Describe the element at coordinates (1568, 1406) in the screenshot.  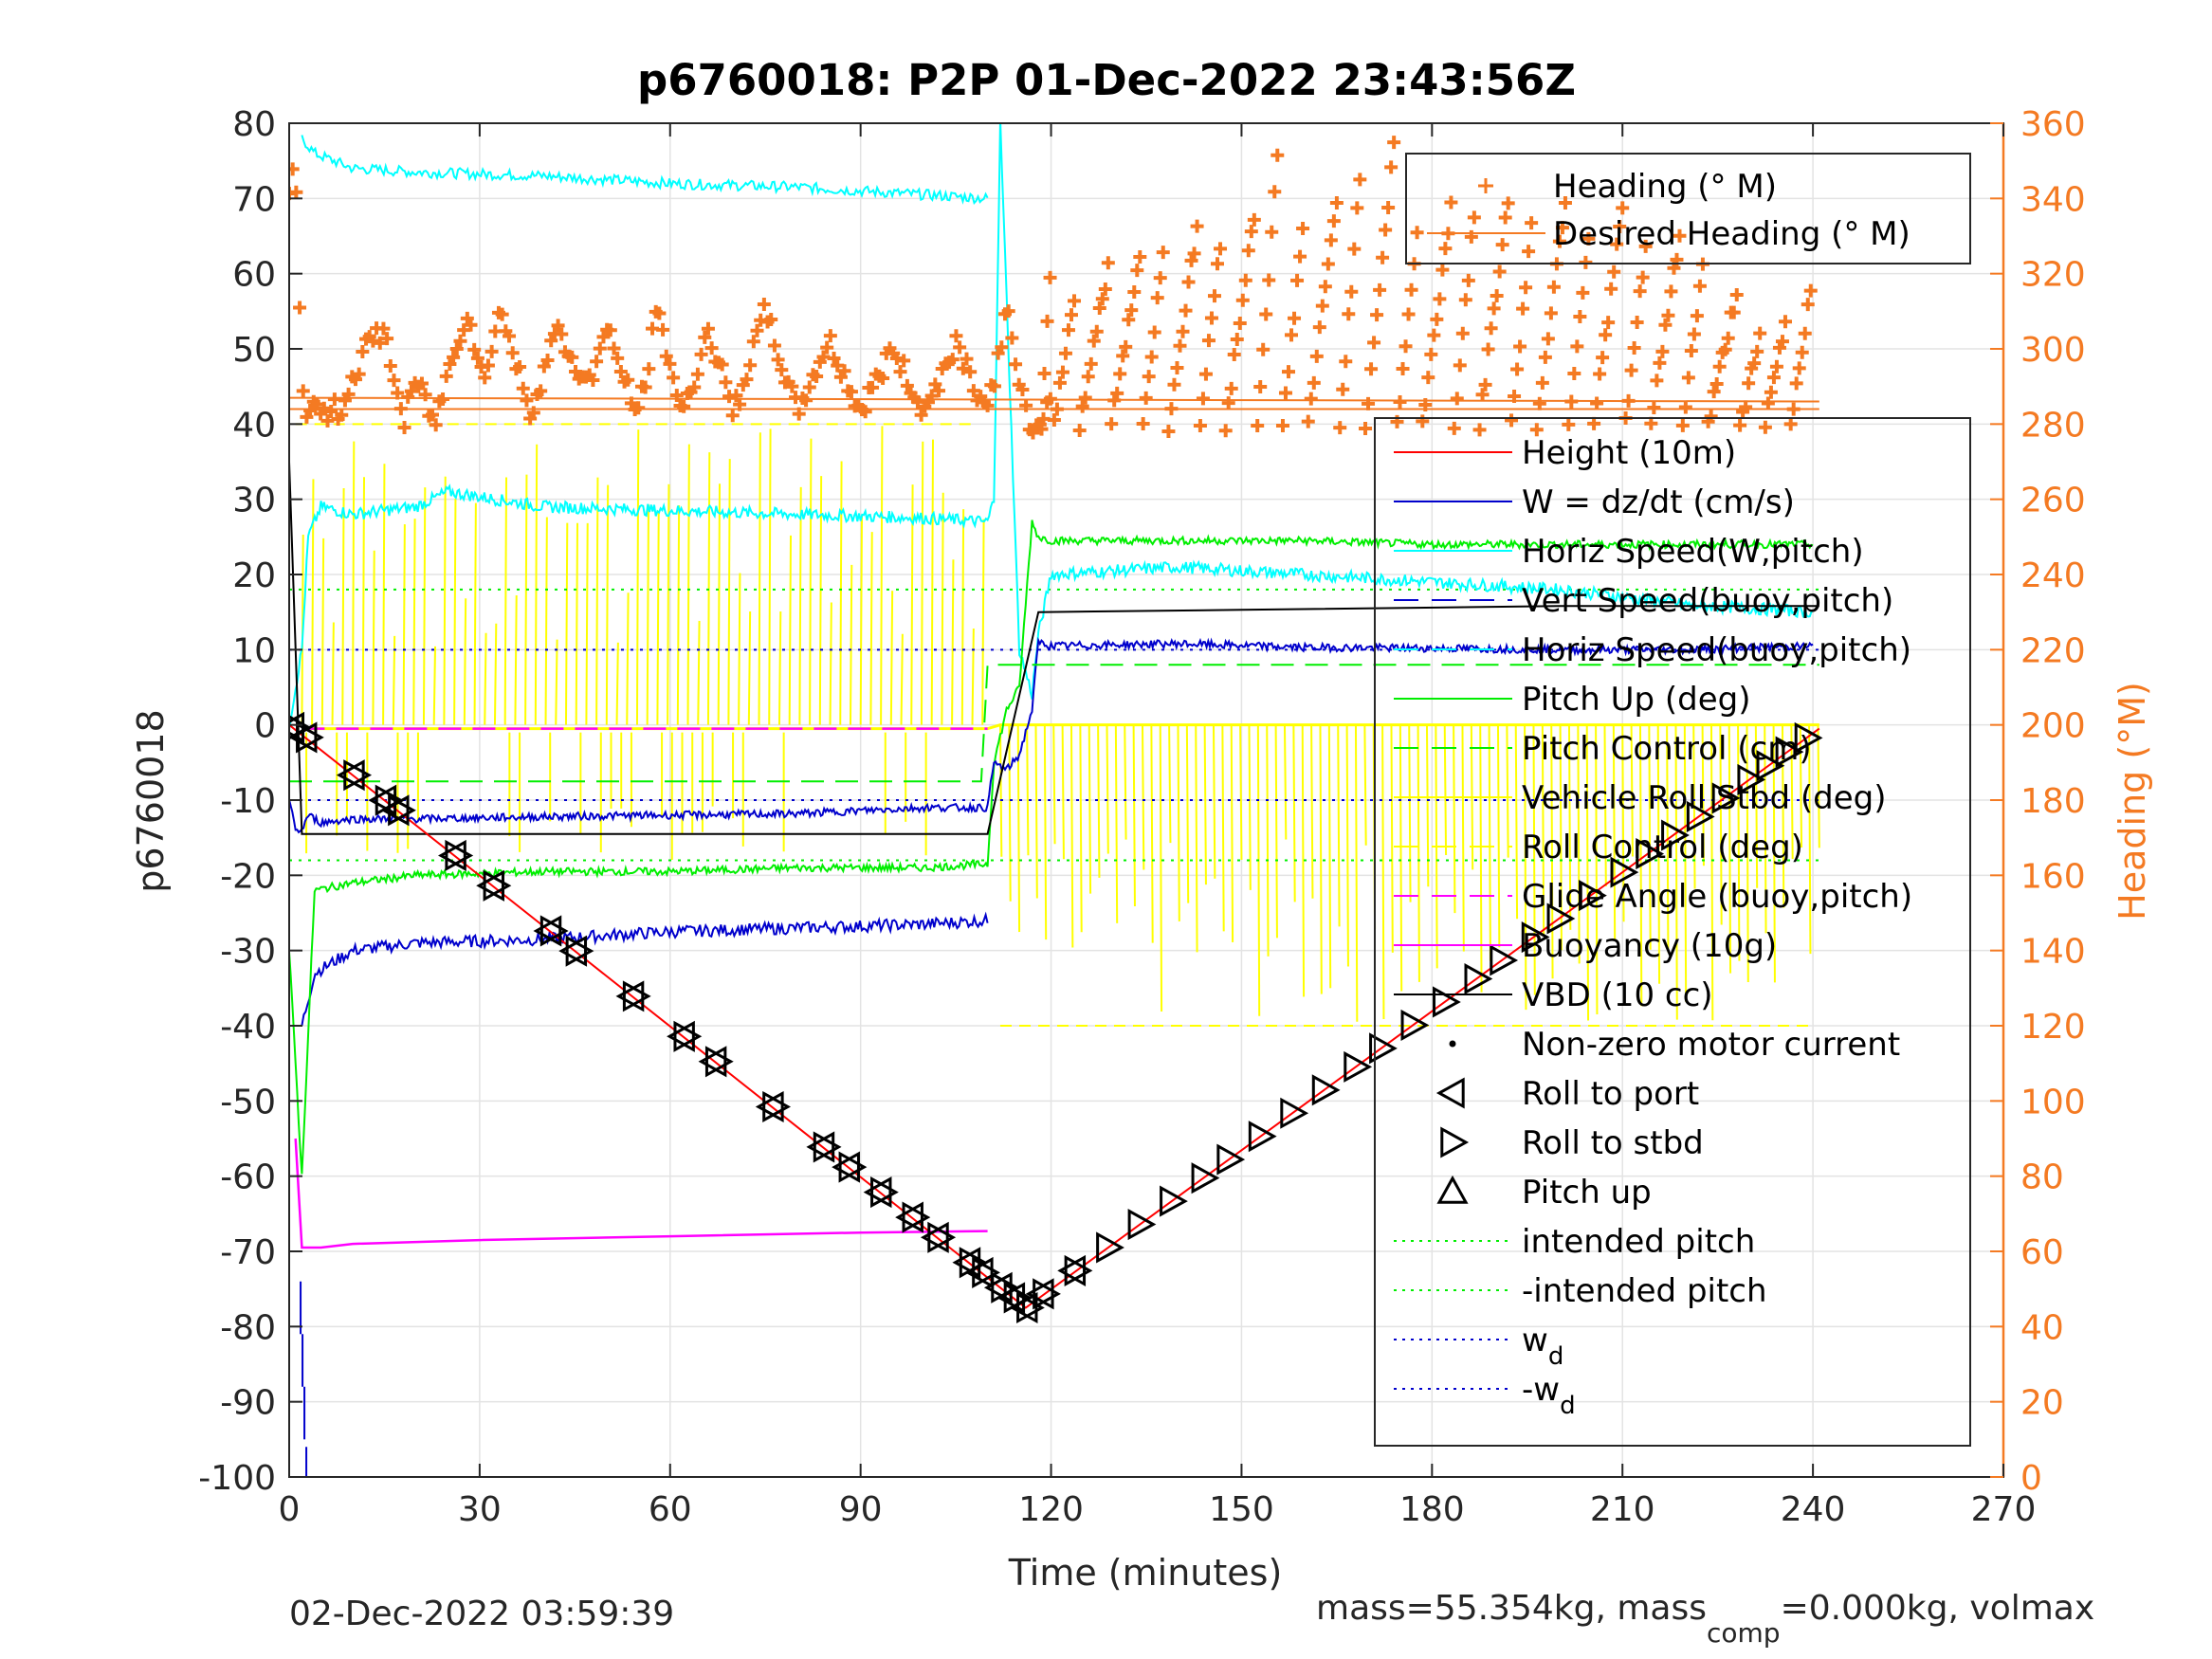
I see `main-legend-label-sub: d` at that location.